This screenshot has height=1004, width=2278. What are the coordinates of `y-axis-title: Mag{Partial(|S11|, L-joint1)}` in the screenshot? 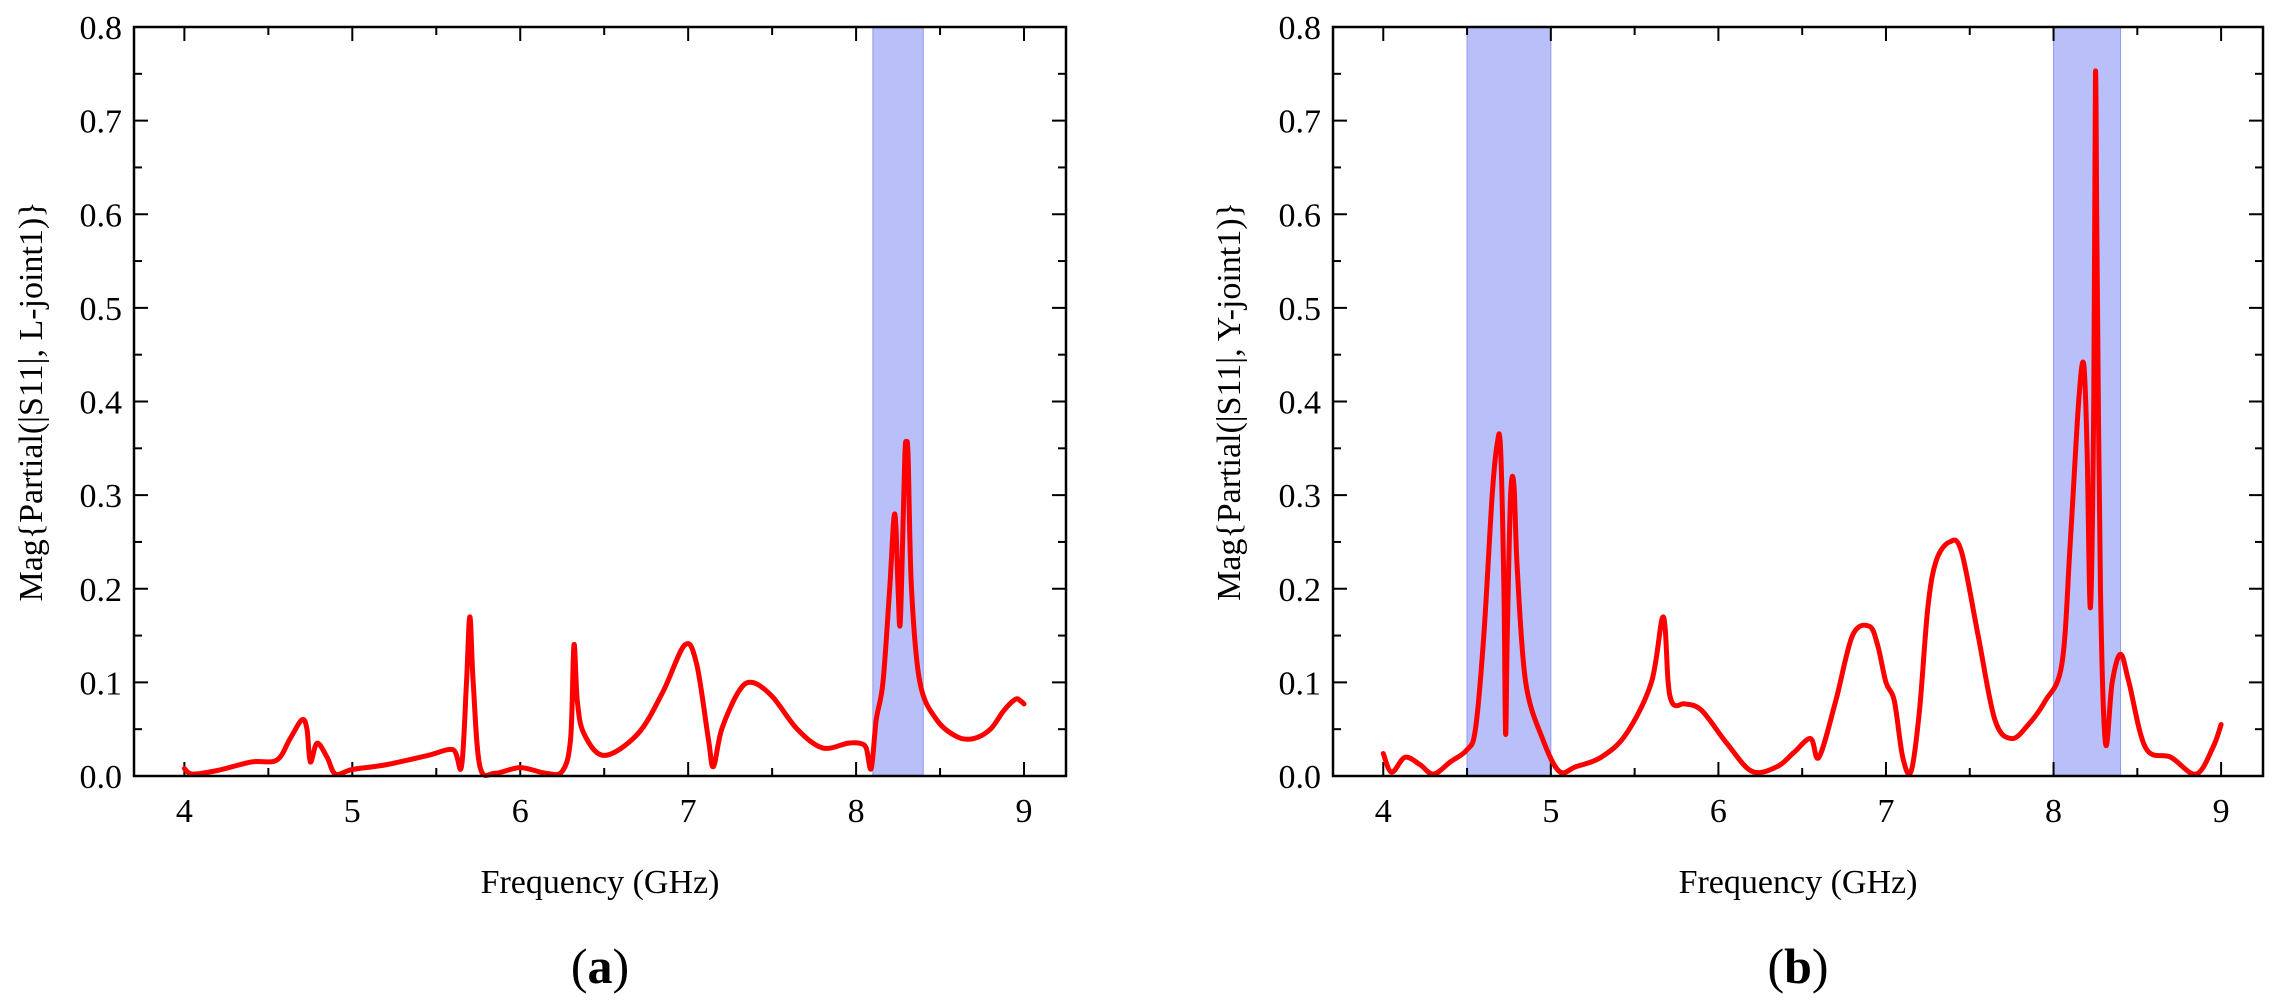 It's located at (31, 401).